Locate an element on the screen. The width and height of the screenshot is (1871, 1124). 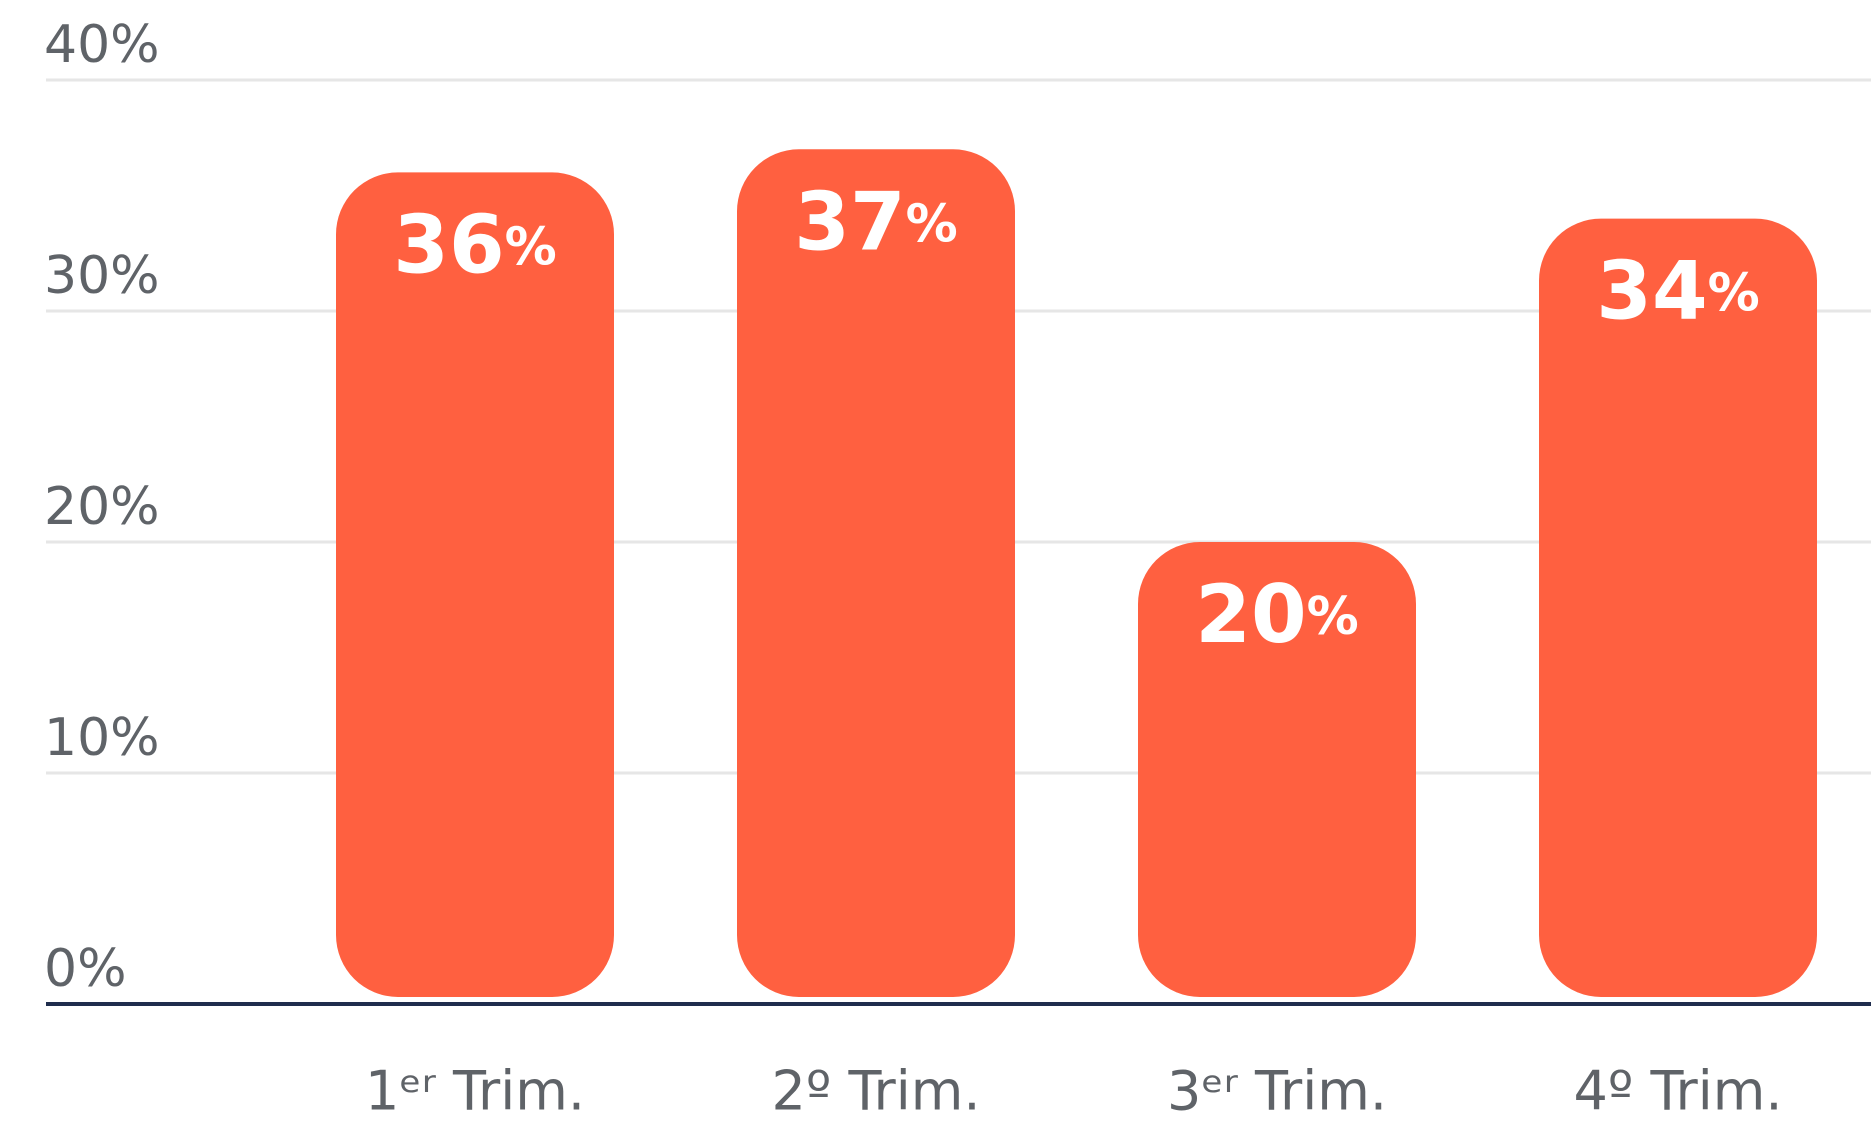
y-tick-label: 10% is located at coordinates (102, 738).